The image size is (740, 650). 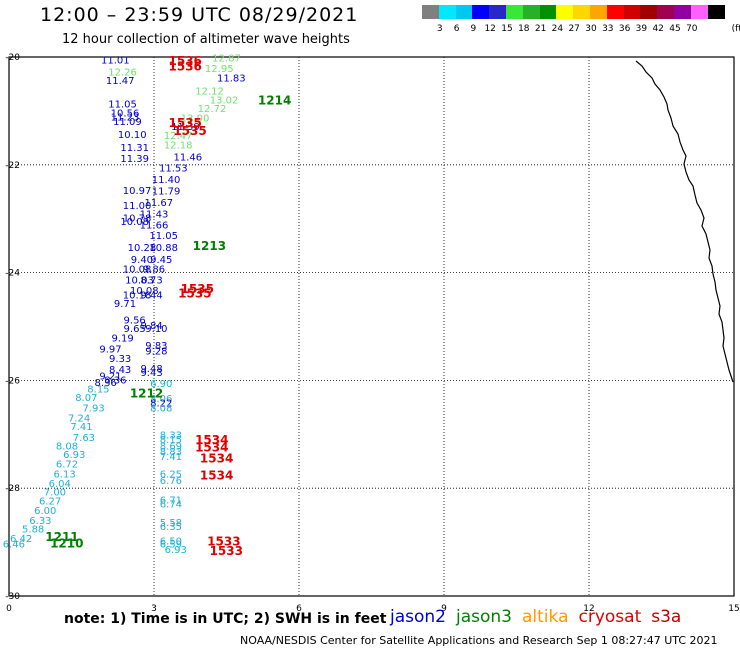 I want to click on x-tick-label: 12, so click(x=588, y=609).